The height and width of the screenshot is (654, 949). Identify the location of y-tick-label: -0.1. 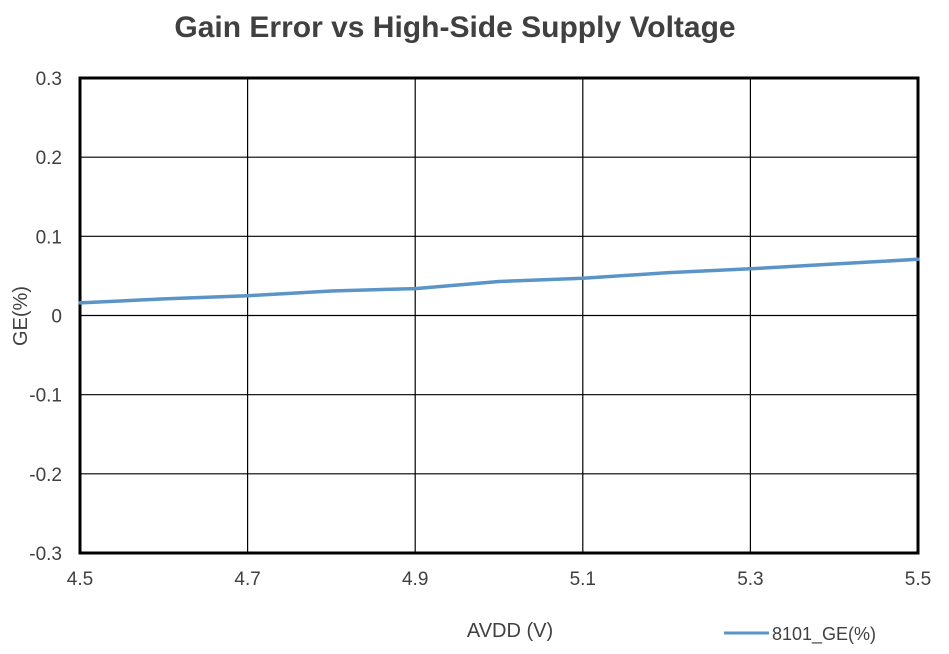
(45, 396).